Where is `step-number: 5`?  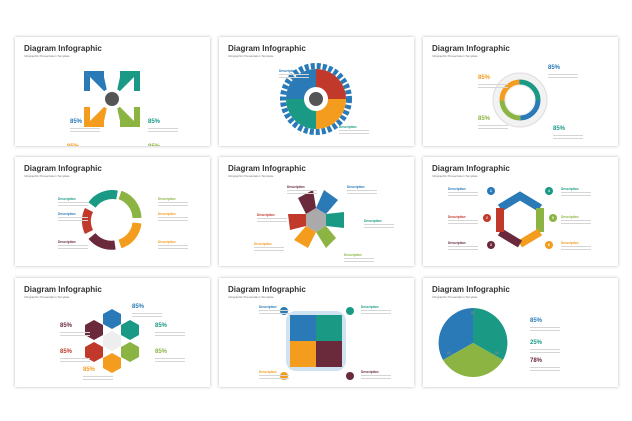 step-number: 5 is located at coordinates (553, 218).